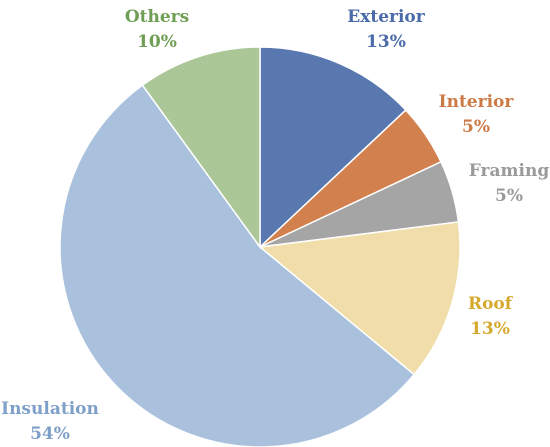  I want to click on slice-value-framing: 5%, so click(509, 196).